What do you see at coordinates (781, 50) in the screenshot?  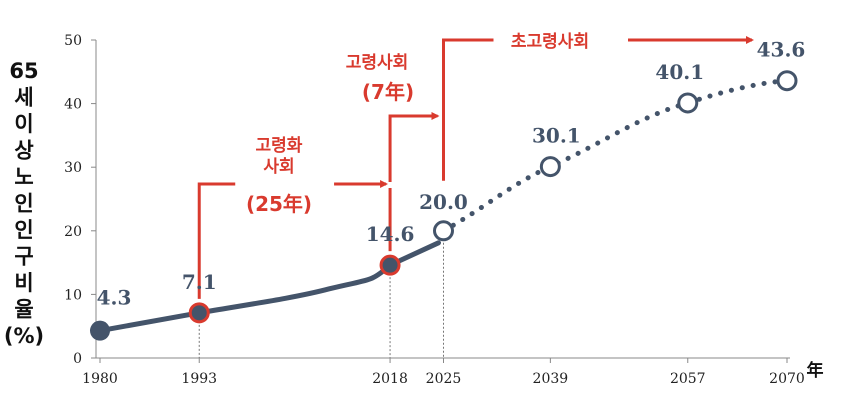 I see `data-label: 43.6` at bounding box center [781, 50].